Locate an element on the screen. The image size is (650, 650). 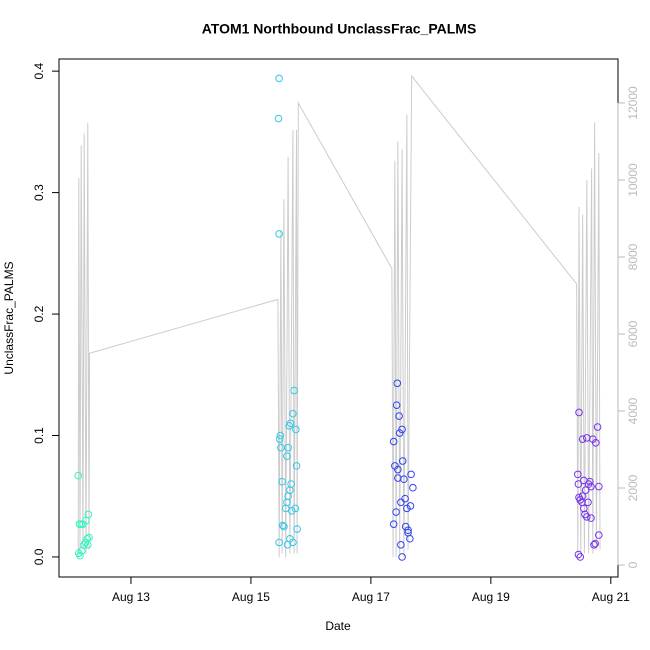
y2-tick-label: 6000 is located at coordinates (633, 333).